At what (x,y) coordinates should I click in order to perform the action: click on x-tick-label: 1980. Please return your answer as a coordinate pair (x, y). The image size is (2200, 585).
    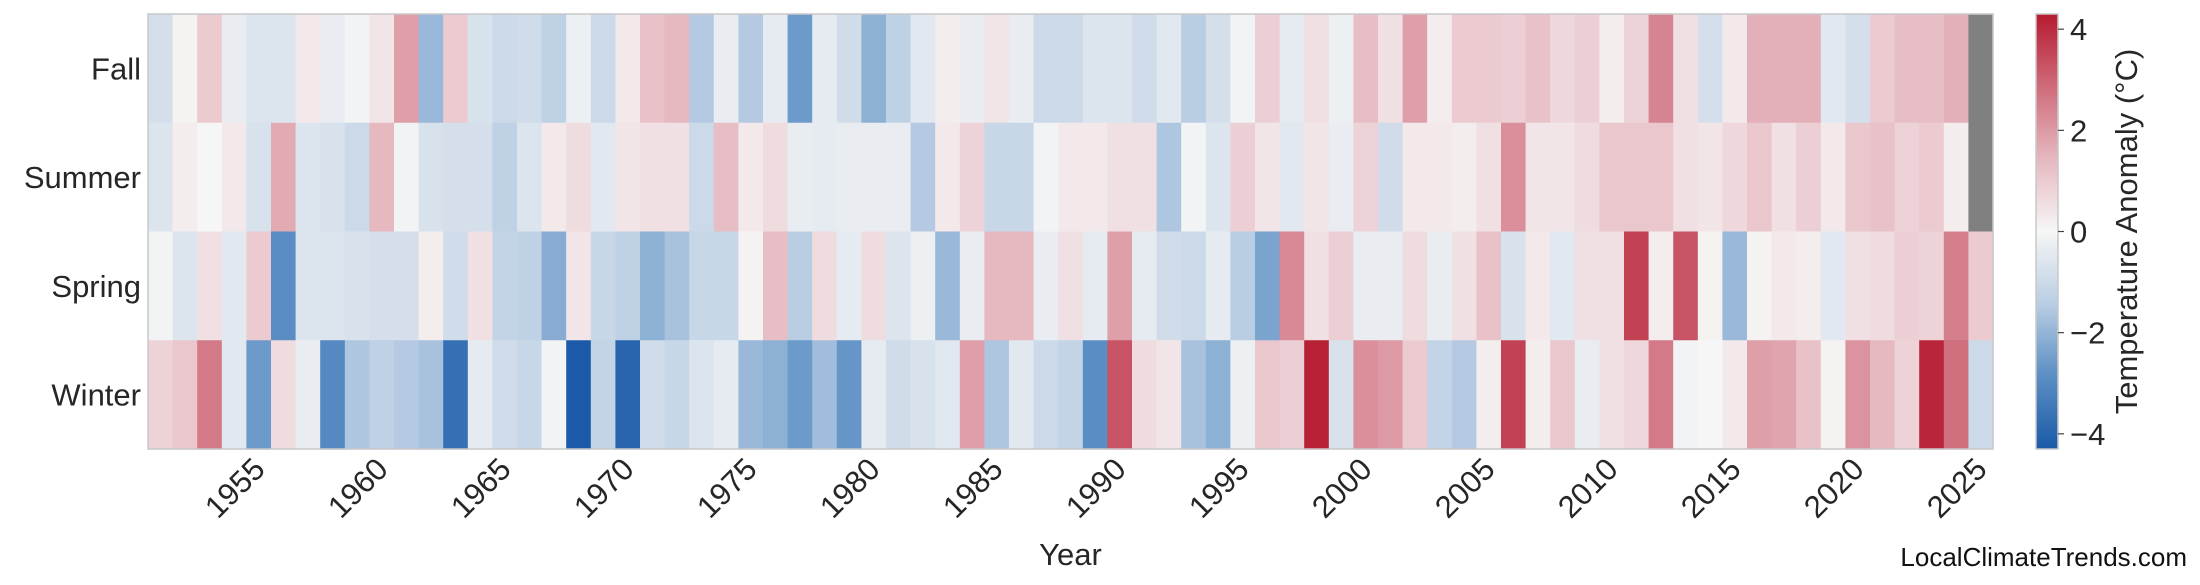
    Looking at the image, I should click on (850, 488).